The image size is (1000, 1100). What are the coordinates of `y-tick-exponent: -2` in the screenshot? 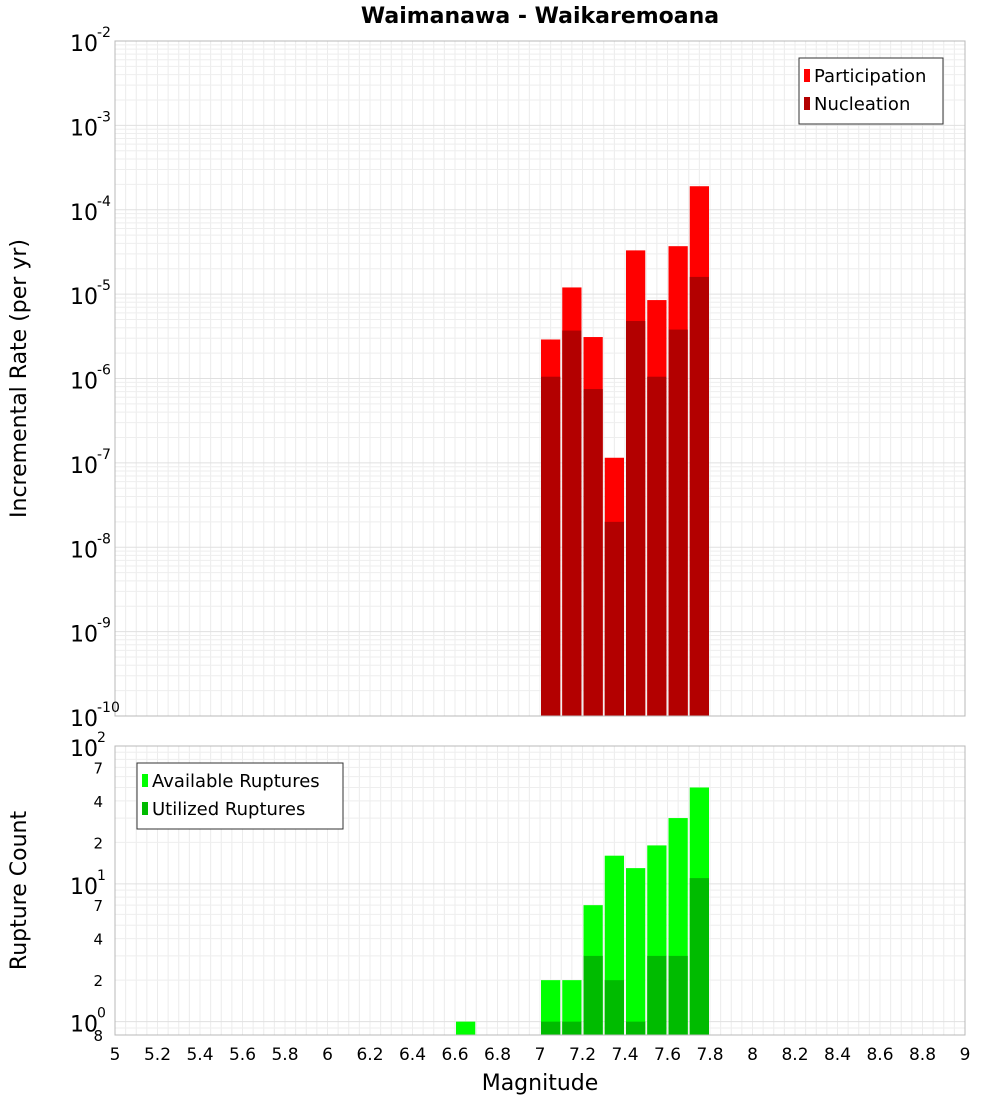 It's located at (104, 33).